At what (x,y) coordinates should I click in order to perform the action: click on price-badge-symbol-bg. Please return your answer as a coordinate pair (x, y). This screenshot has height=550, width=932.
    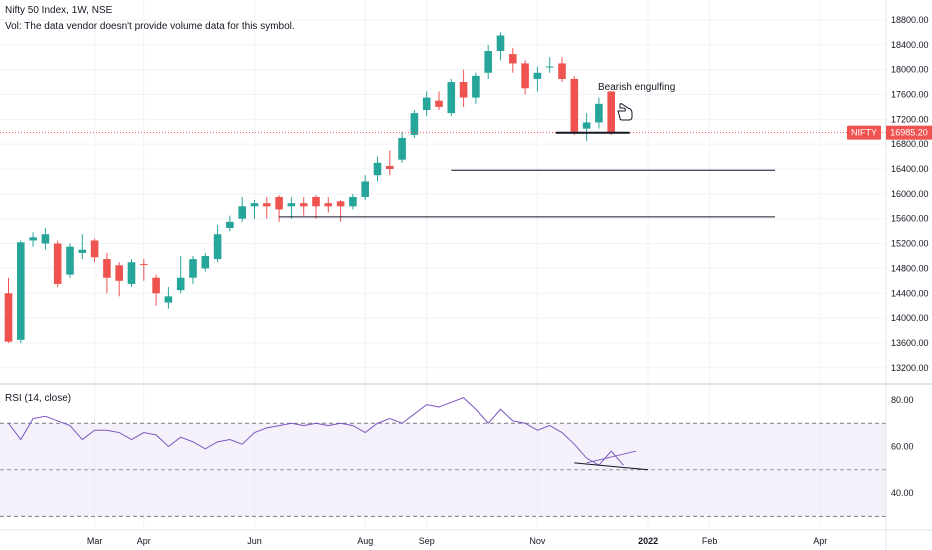
    Looking at the image, I should click on (864, 132).